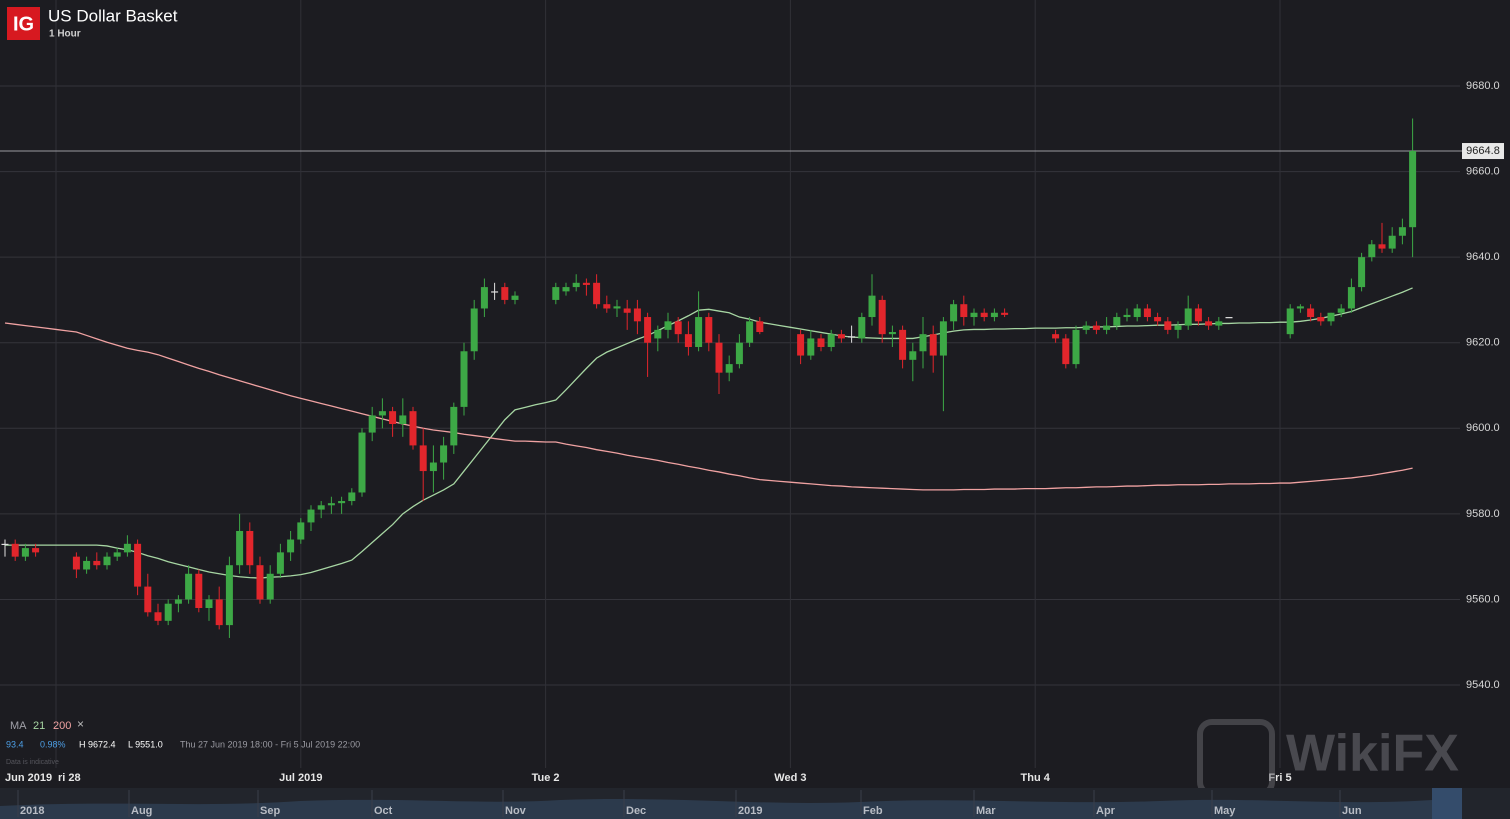 The width and height of the screenshot is (1510, 819). Describe the element at coordinates (69, 778) in the screenshot. I see `x-tick-label: ri 28` at that location.